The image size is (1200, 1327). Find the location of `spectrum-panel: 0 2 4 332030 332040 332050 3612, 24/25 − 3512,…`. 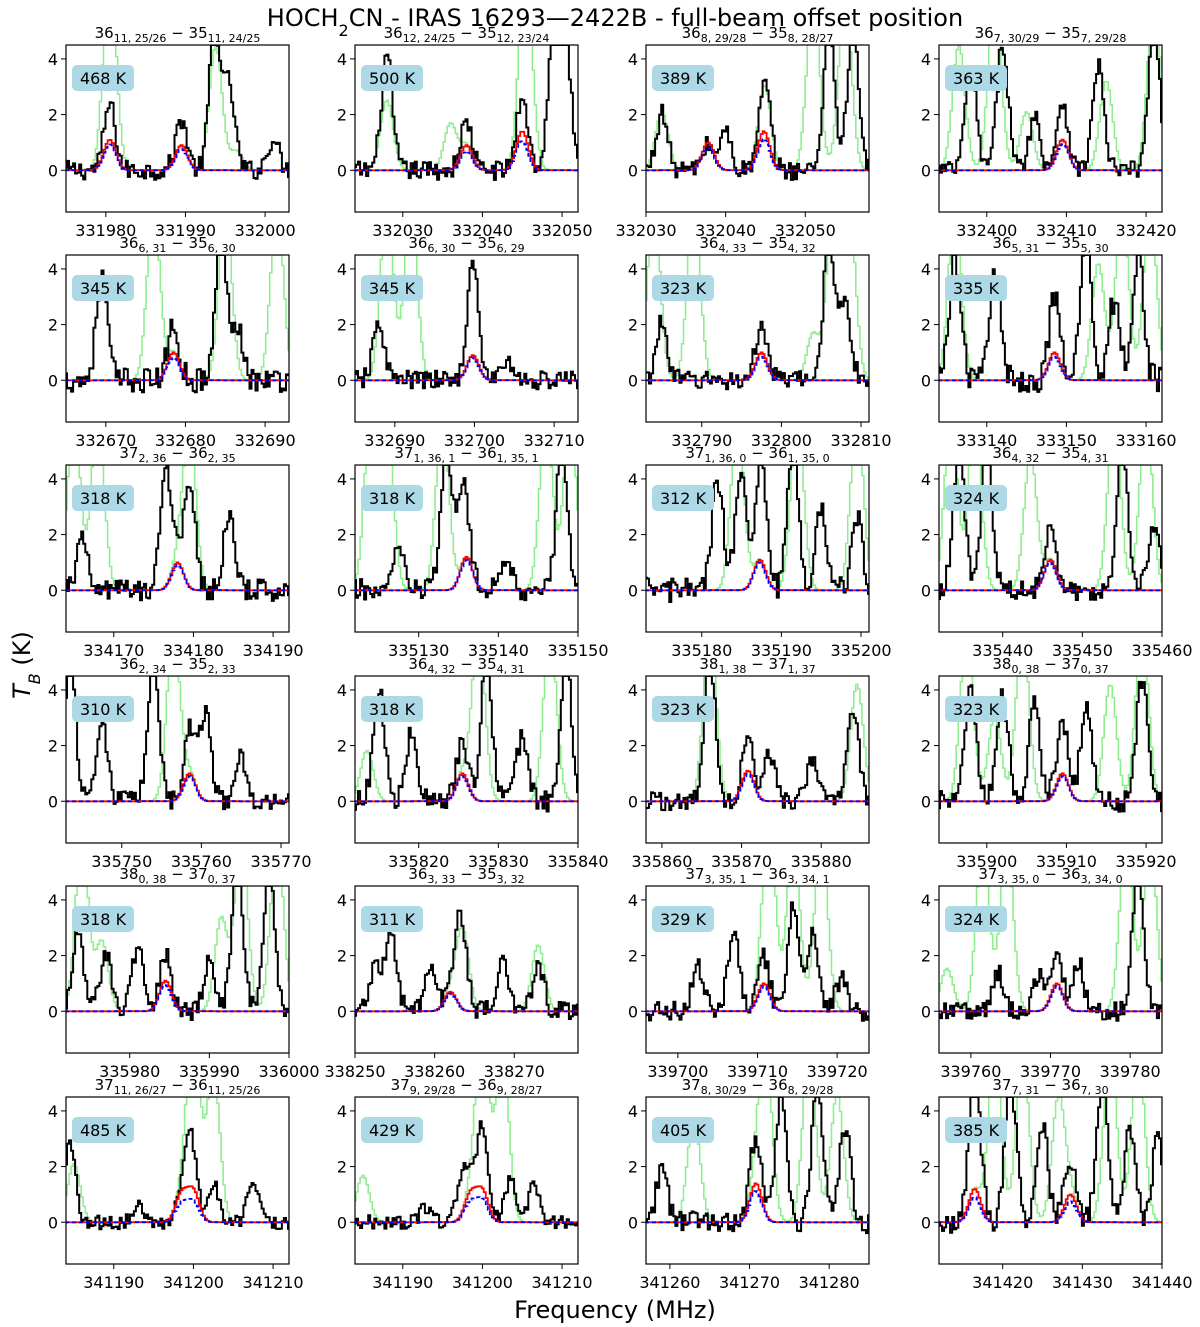

spectrum-panel: 0 2 4 332030 332040 332050 3612, 24/25 − 3512,… is located at coordinates (465, 132).